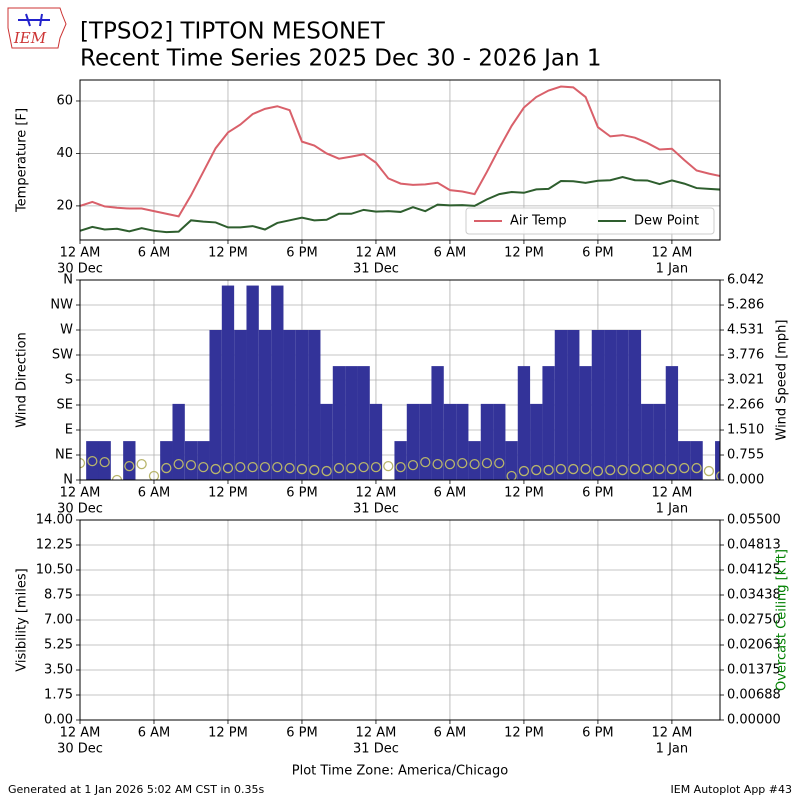 The height and width of the screenshot is (800, 800). Describe the element at coordinates (782, 380) in the screenshot. I see `y2-axis-label: Wind Speed [mph]` at that location.